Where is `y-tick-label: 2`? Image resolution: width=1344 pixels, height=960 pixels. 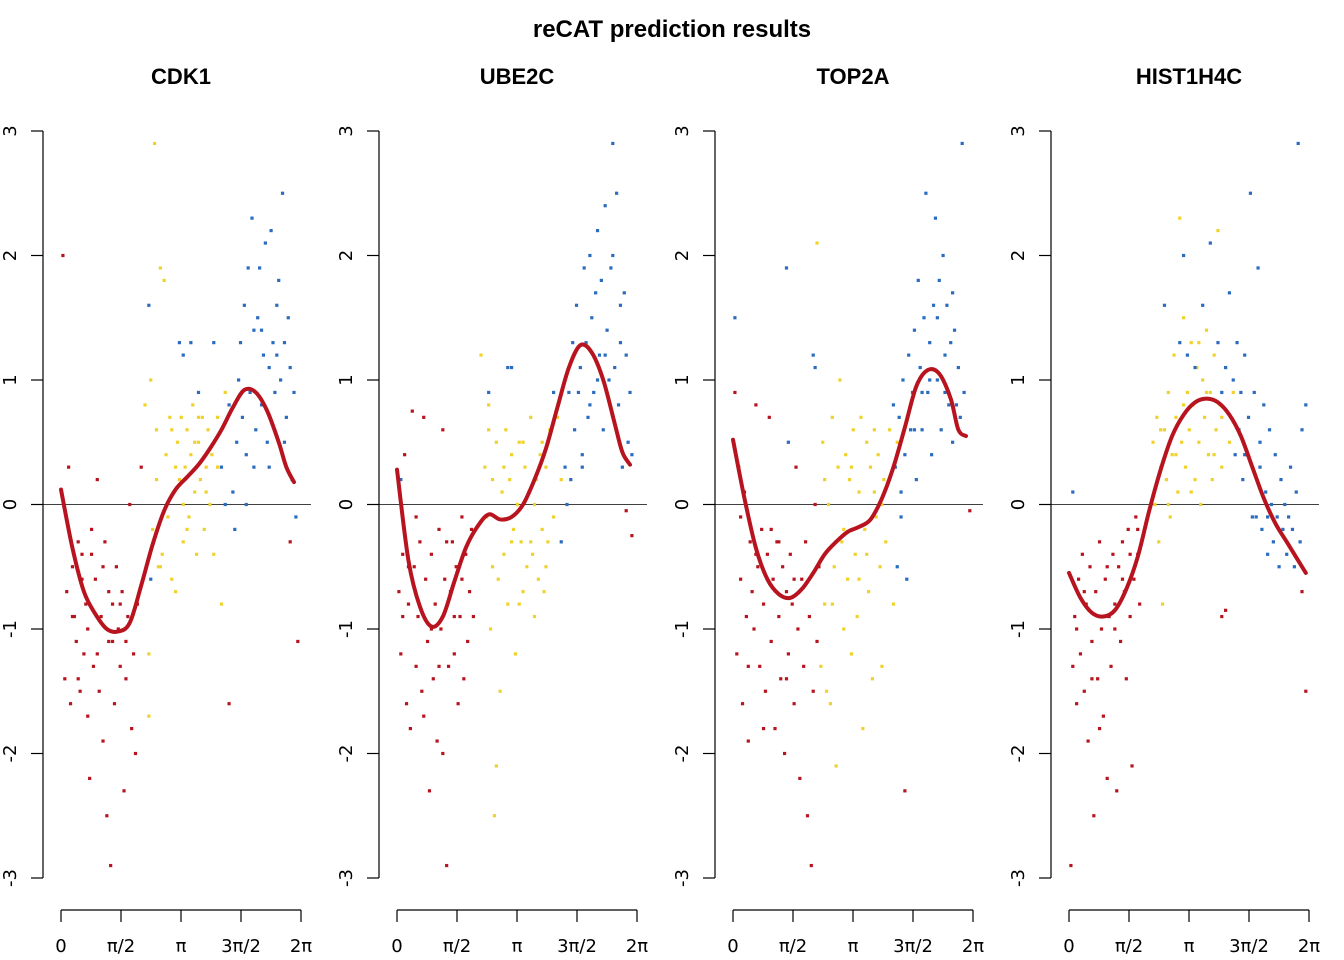 y-tick-label: 2 is located at coordinates (10, 255).